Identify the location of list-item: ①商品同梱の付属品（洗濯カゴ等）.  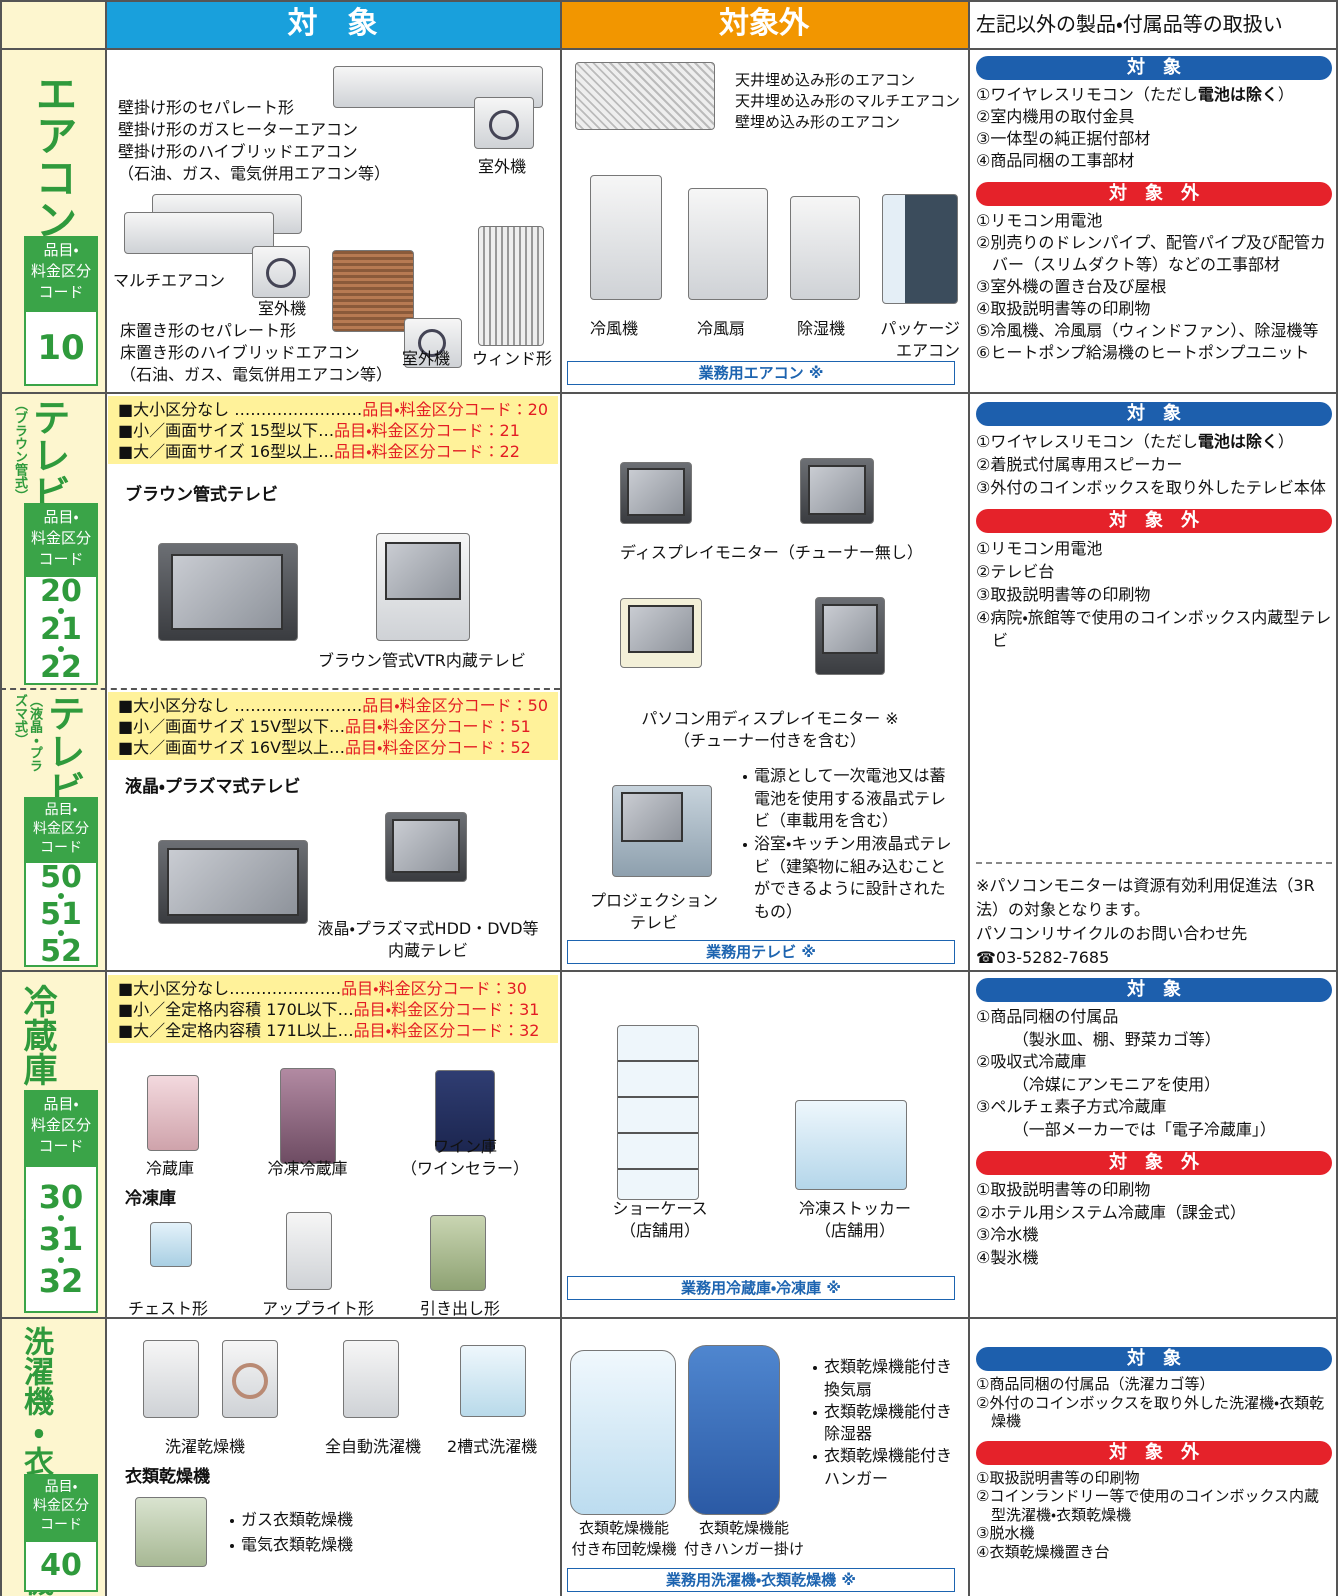
(1095, 1384).